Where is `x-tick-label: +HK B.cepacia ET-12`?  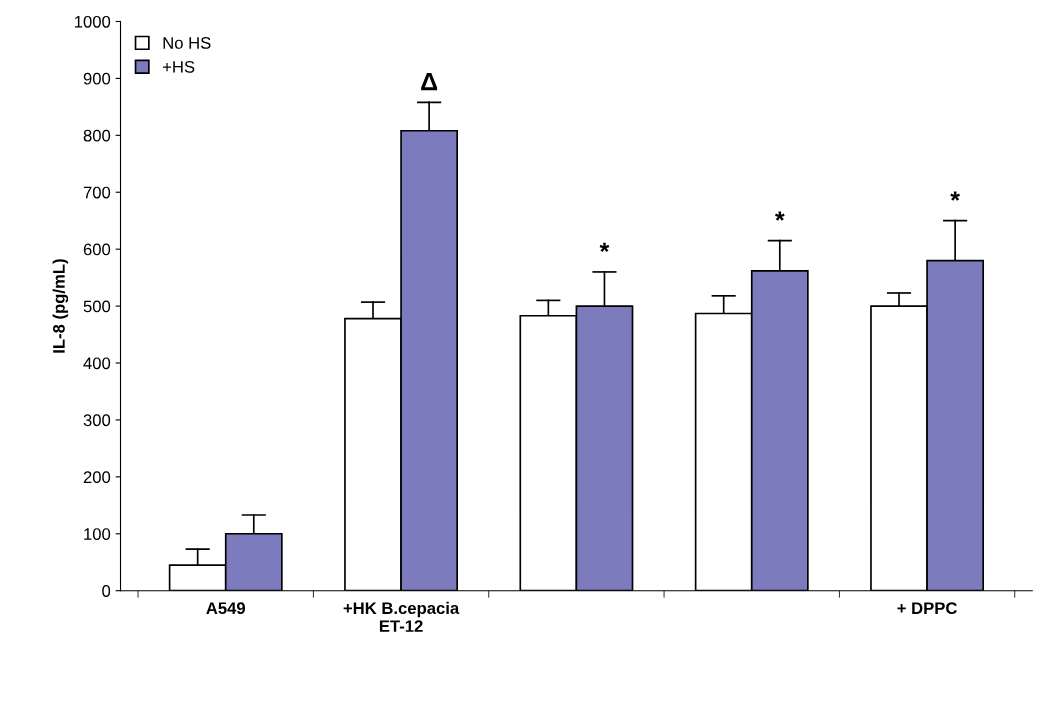 x-tick-label: +HK B.cepacia ET-12 is located at coordinates (401, 616).